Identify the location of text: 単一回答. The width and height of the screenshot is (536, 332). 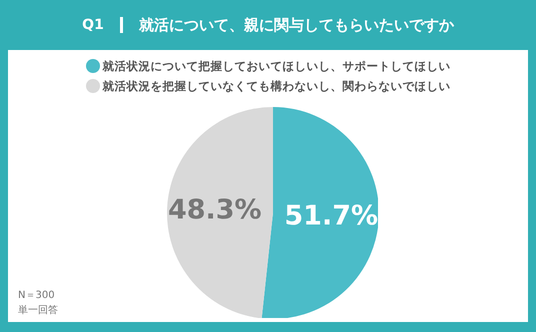
(38, 311).